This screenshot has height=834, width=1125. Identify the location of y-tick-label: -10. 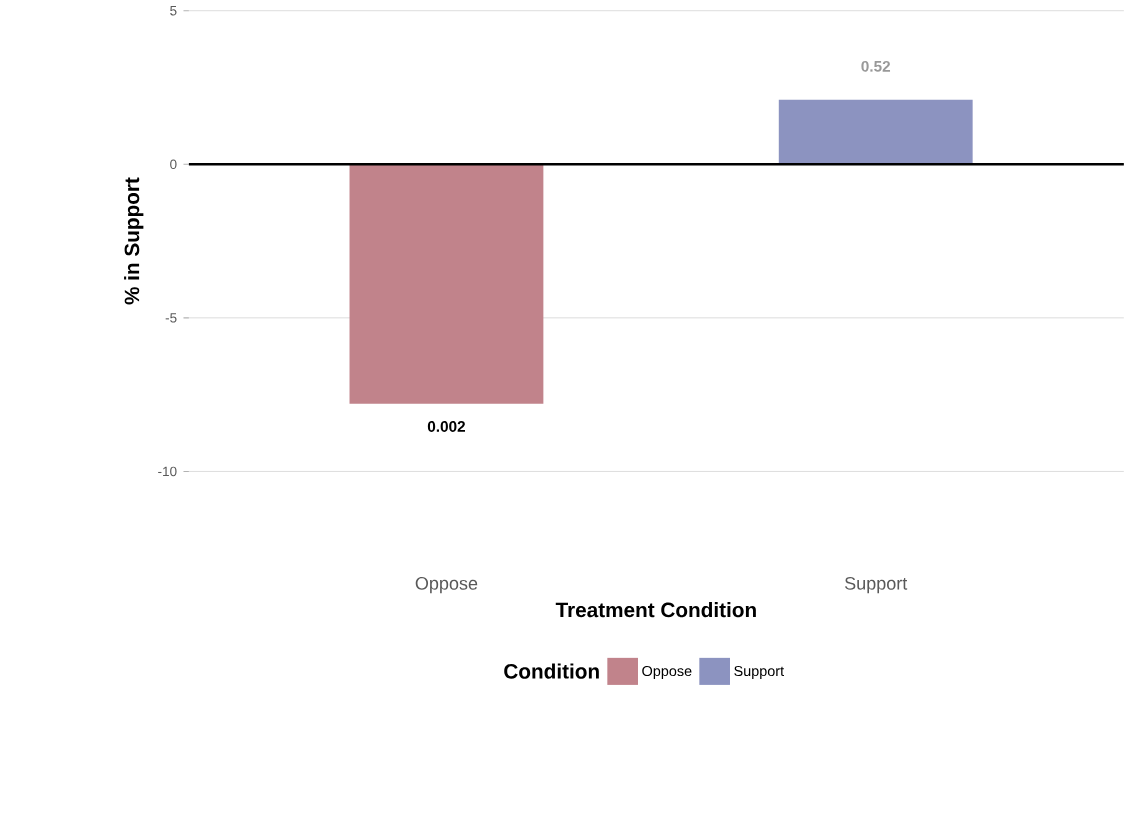
(167, 471).